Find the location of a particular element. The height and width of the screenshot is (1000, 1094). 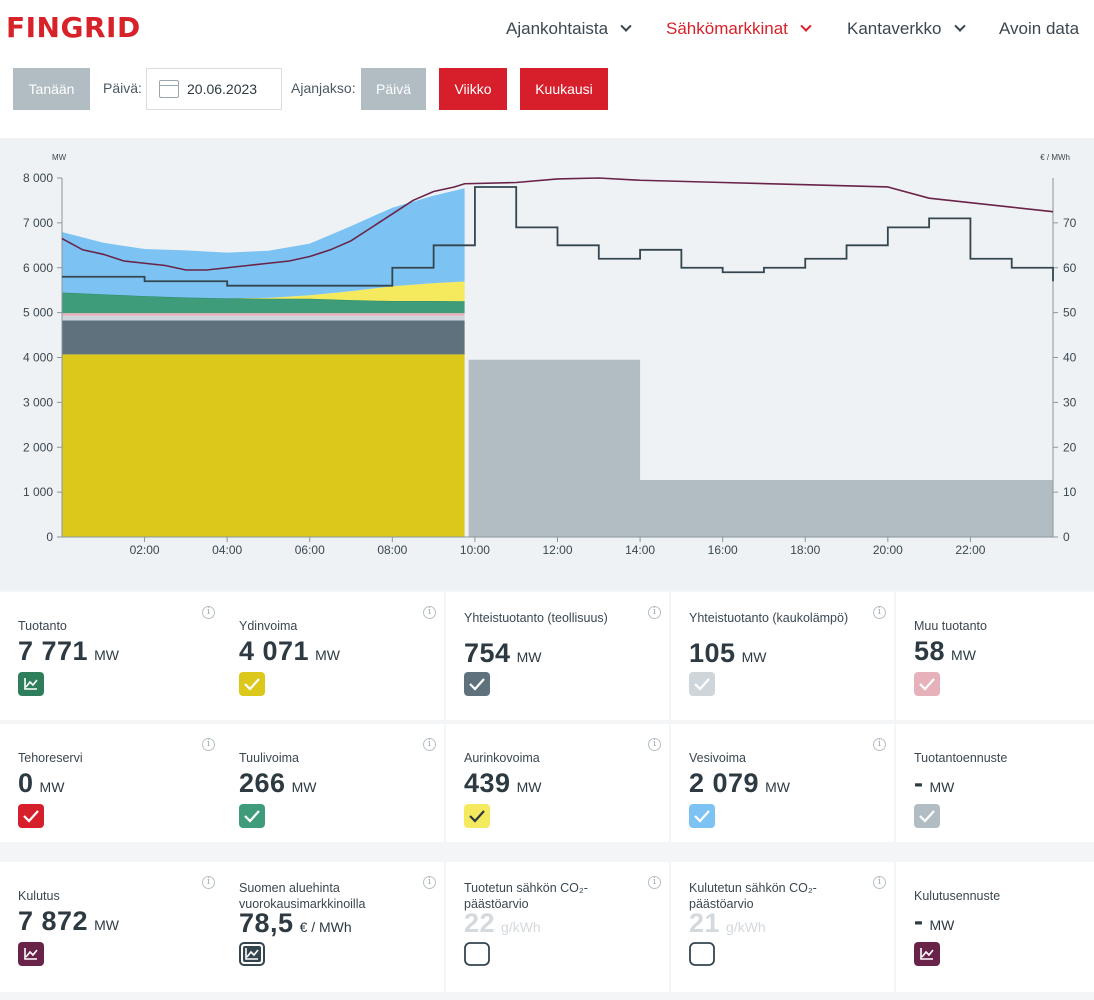

metric-value: 58 MW is located at coordinates (945, 651).